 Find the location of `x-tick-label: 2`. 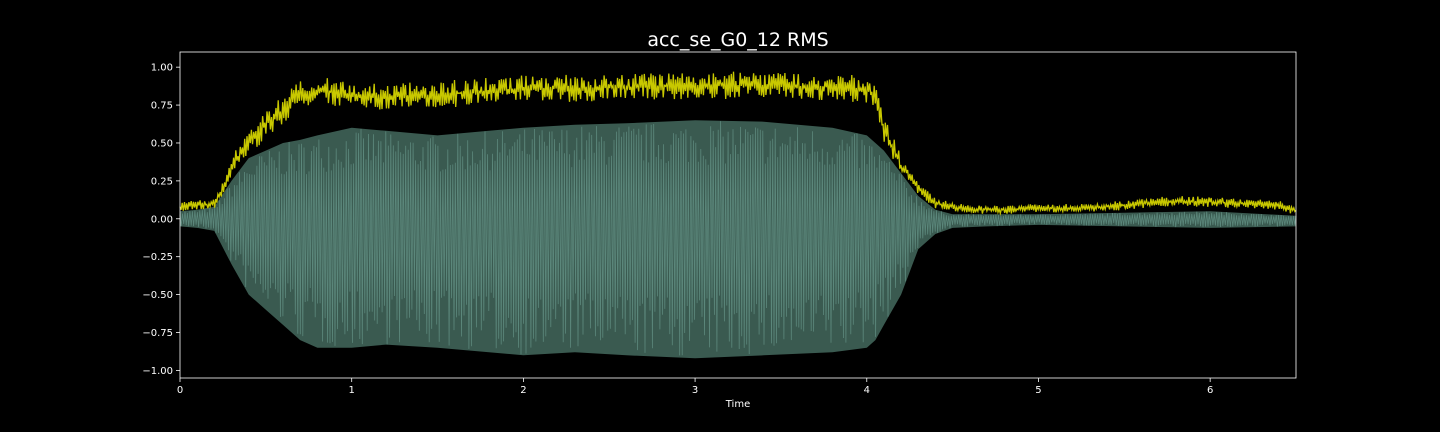

x-tick-label: 2 is located at coordinates (523, 390).